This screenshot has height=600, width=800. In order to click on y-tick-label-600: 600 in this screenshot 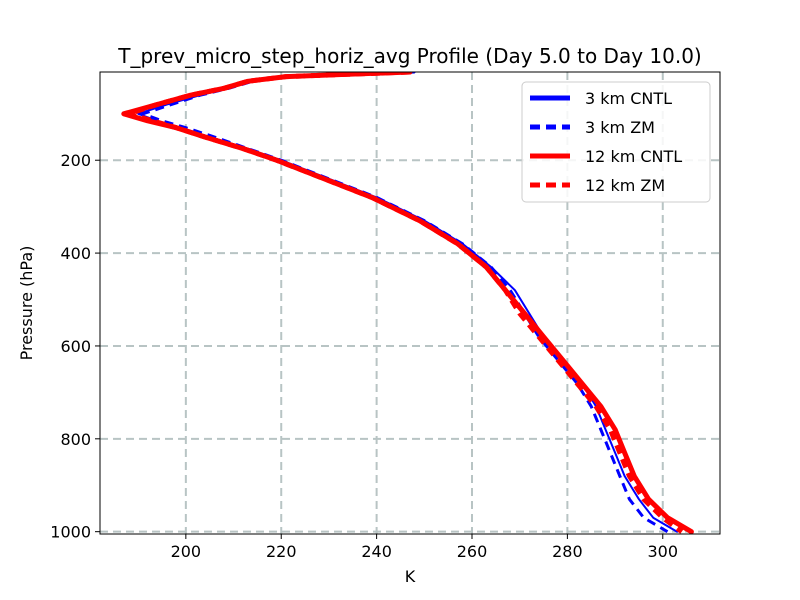, I will do `click(75, 346)`.